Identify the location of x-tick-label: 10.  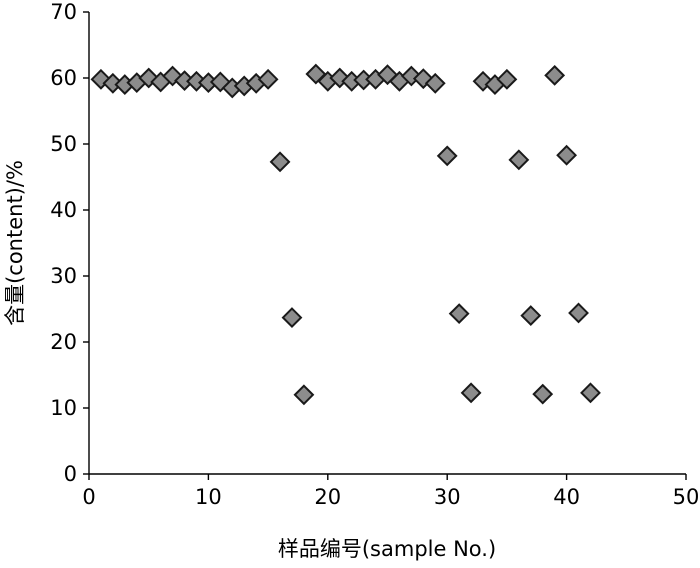
(208, 497).